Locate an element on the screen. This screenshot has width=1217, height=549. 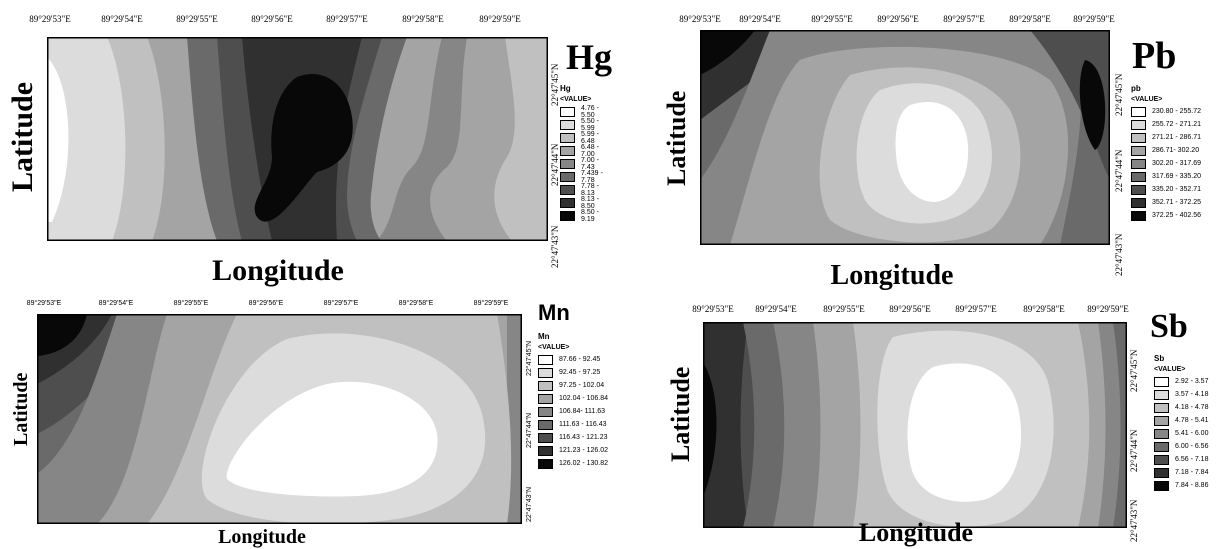
legend-class: 7.78 - 8.13 is located at coordinates (590, 189).